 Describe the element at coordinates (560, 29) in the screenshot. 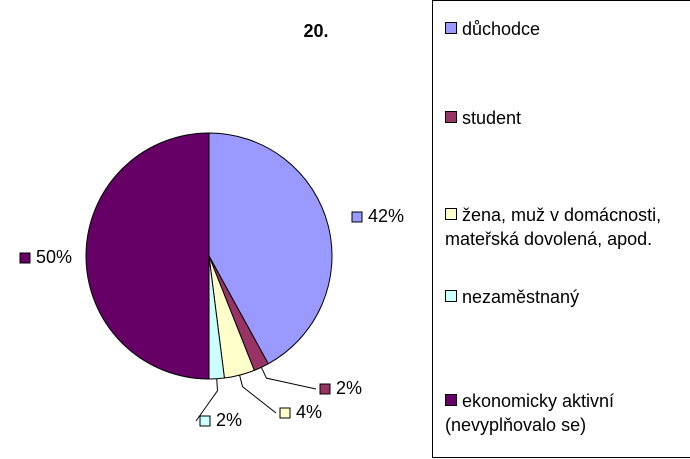

I see `legend-entry: důchodce` at that location.